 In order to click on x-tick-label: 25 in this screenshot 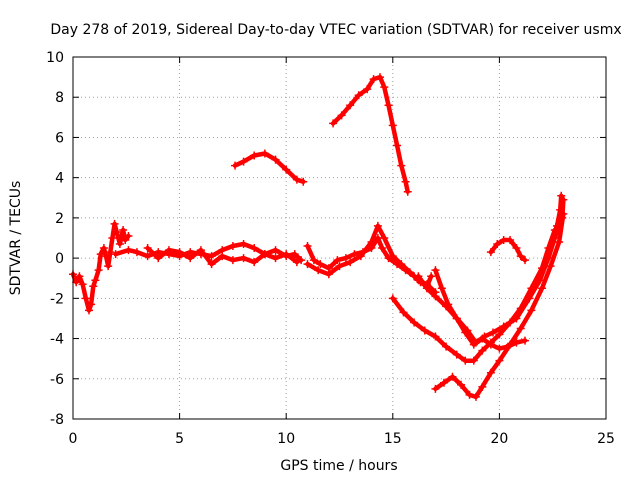, I will do `click(606, 439)`.